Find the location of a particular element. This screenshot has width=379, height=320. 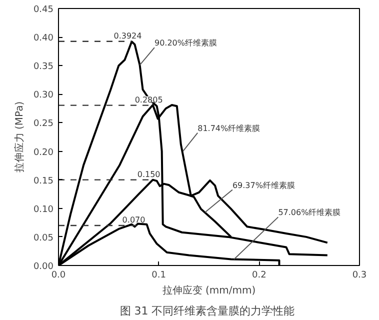

ref-line-label: 0.3924 is located at coordinates (128, 35).